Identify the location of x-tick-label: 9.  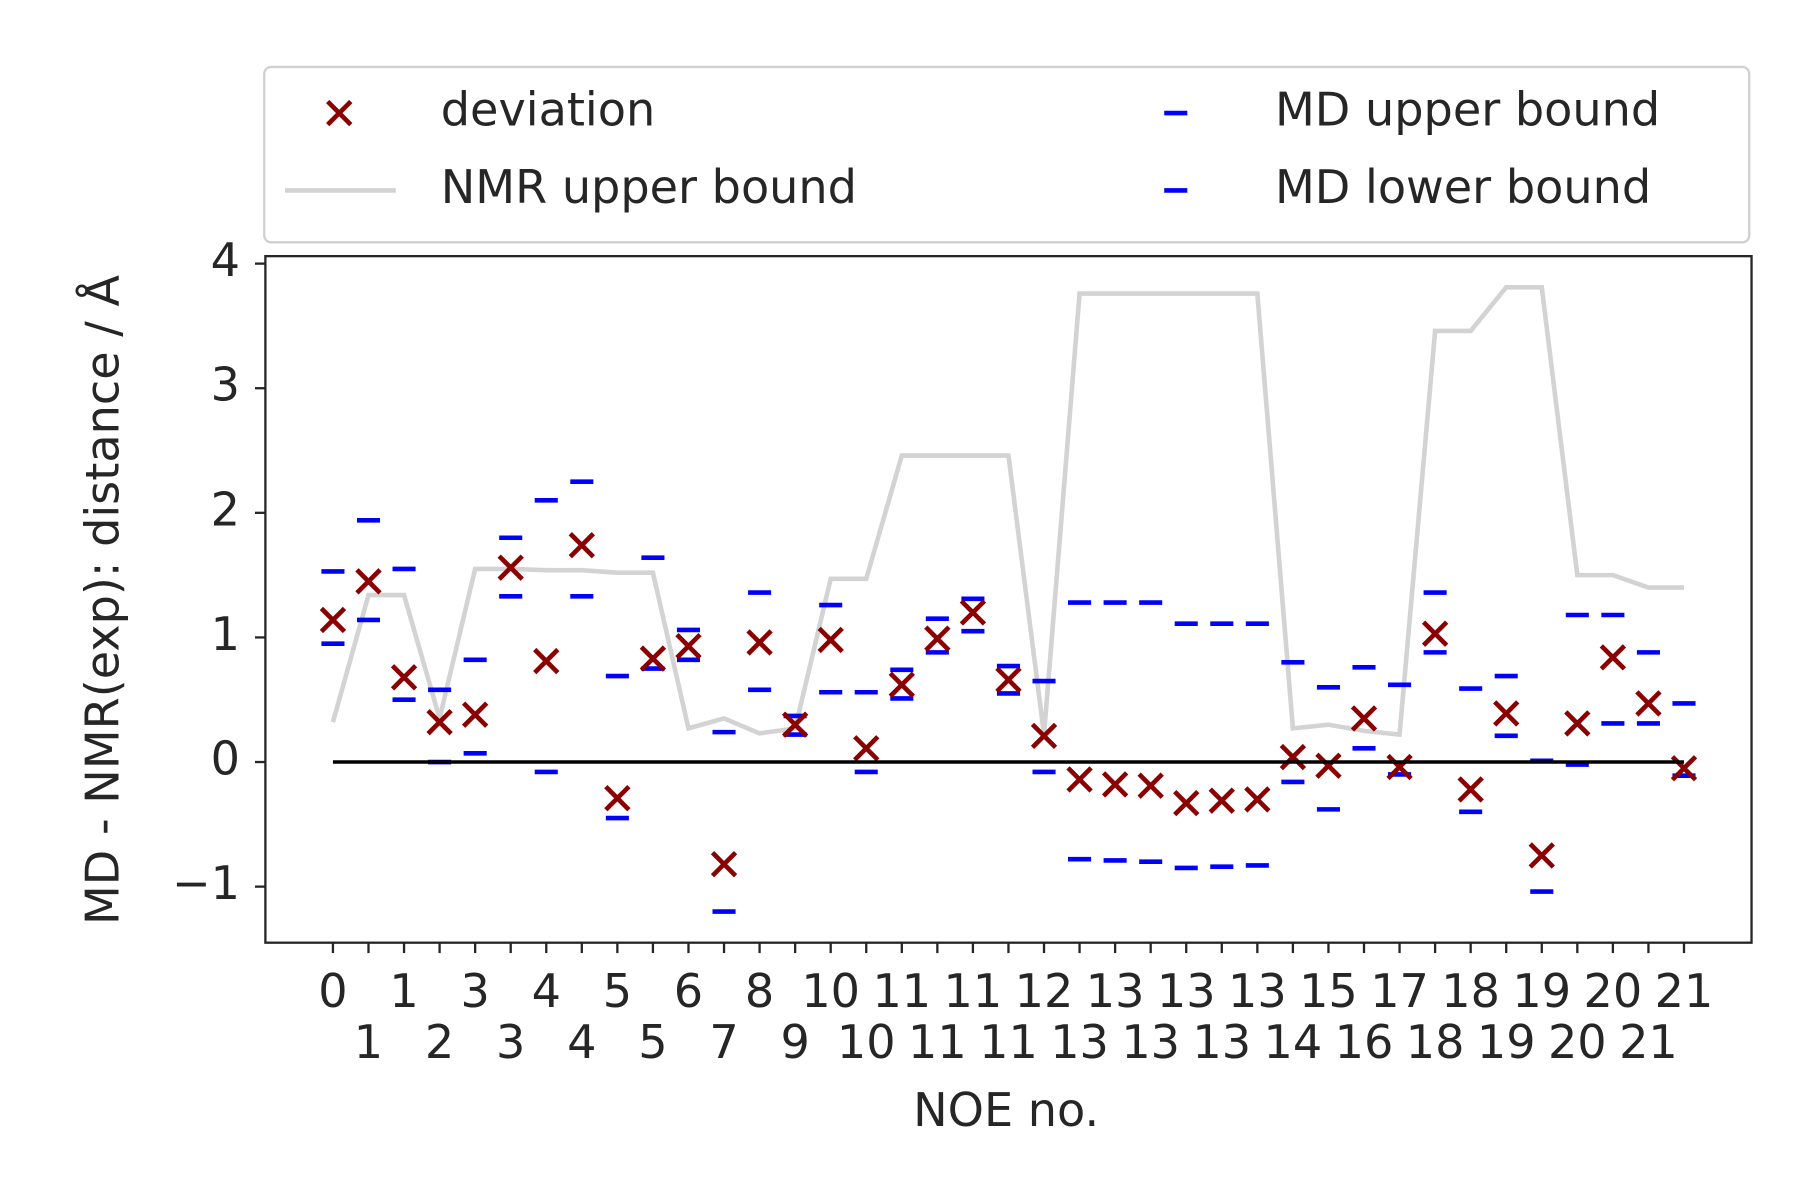
(794, 1042).